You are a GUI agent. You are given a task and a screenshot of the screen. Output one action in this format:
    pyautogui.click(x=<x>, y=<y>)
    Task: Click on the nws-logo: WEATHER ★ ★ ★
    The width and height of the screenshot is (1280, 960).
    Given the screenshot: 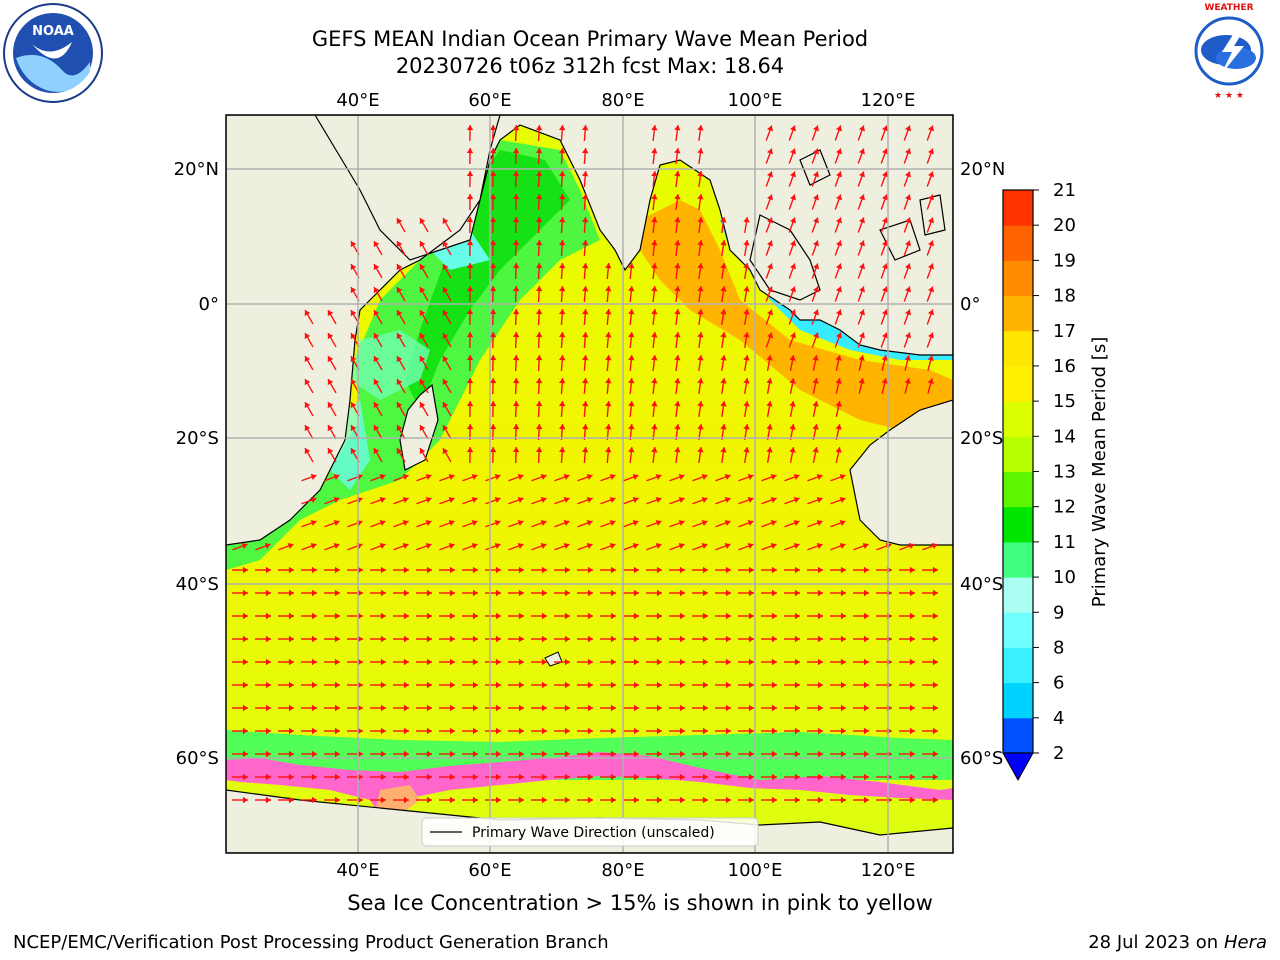 What is the action you would take?
    pyautogui.click(x=1229, y=51)
    